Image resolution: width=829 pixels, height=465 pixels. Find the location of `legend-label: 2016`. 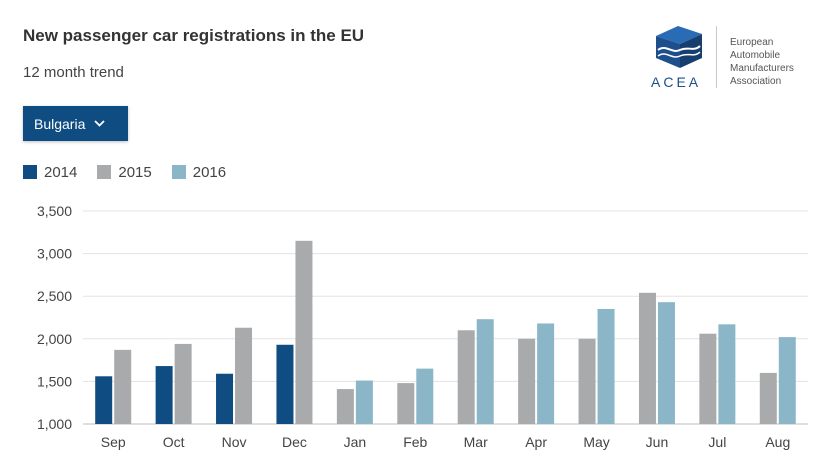

legend-label: 2016 is located at coordinates (209, 172).